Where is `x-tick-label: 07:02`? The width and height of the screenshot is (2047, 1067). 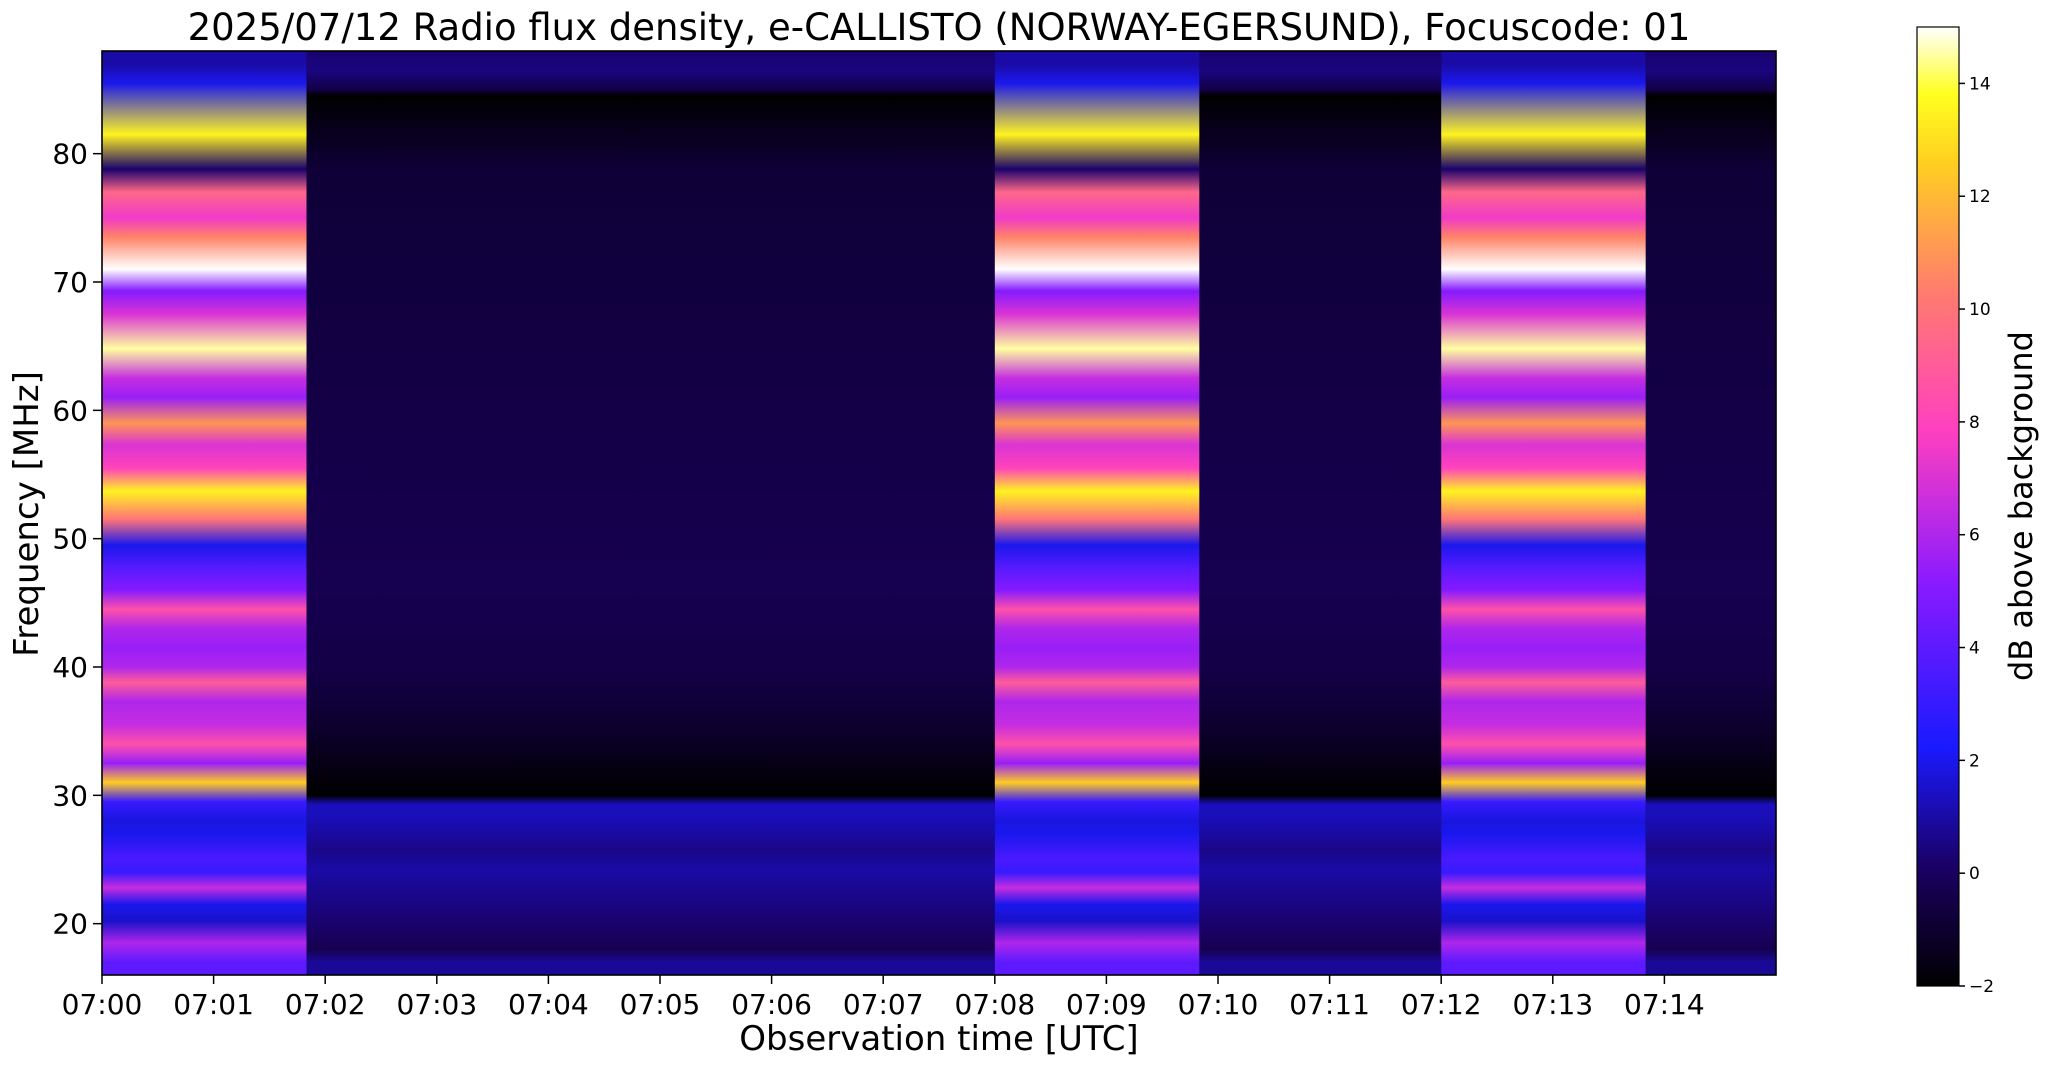 x-tick-label: 07:02 is located at coordinates (325, 1004).